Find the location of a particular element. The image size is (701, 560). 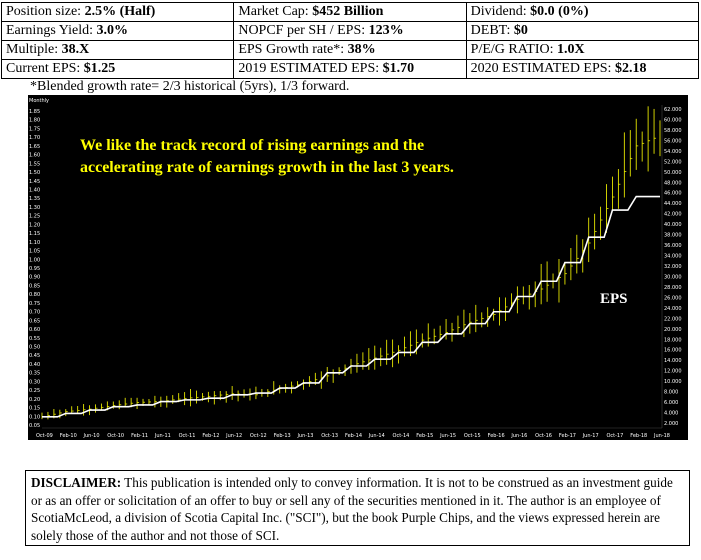

x-tick-label: Oct-09 is located at coordinates (44, 436).